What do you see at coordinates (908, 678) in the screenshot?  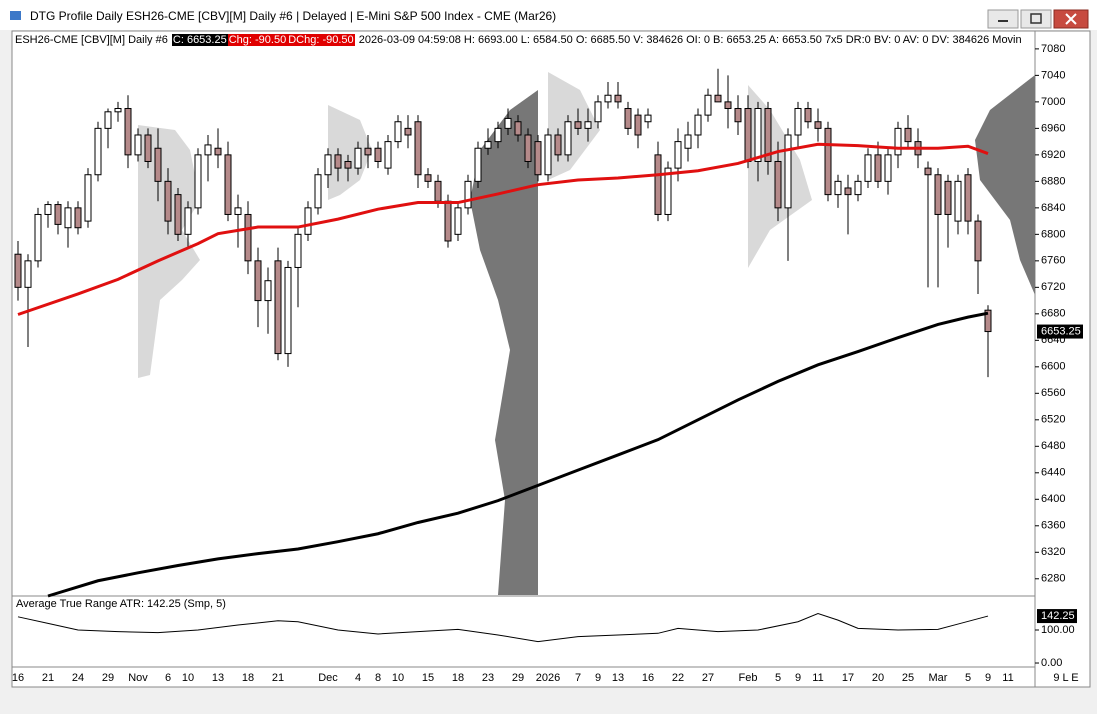 I see `x-tick-label: 25` at bounding box center [908, 678].